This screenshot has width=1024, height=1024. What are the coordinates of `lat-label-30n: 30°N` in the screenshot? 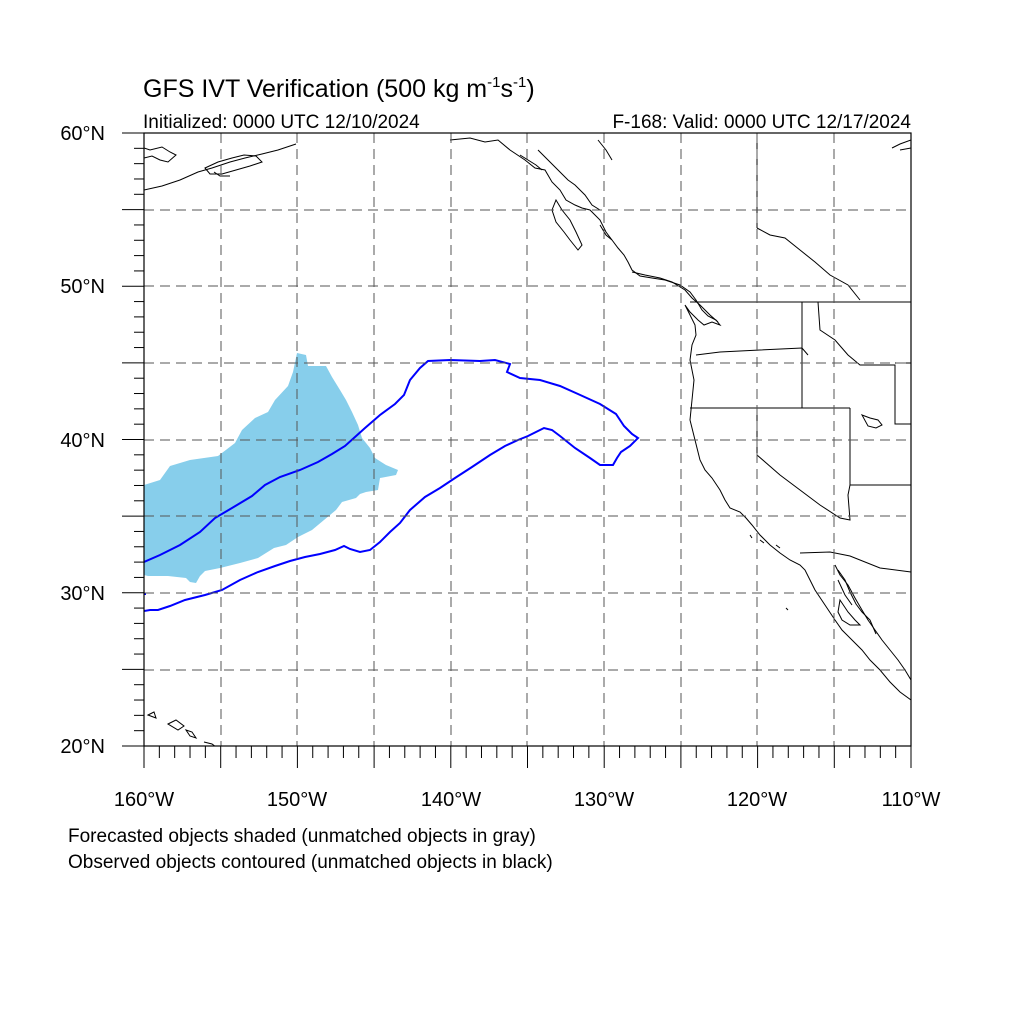 It's located at (82, 594).